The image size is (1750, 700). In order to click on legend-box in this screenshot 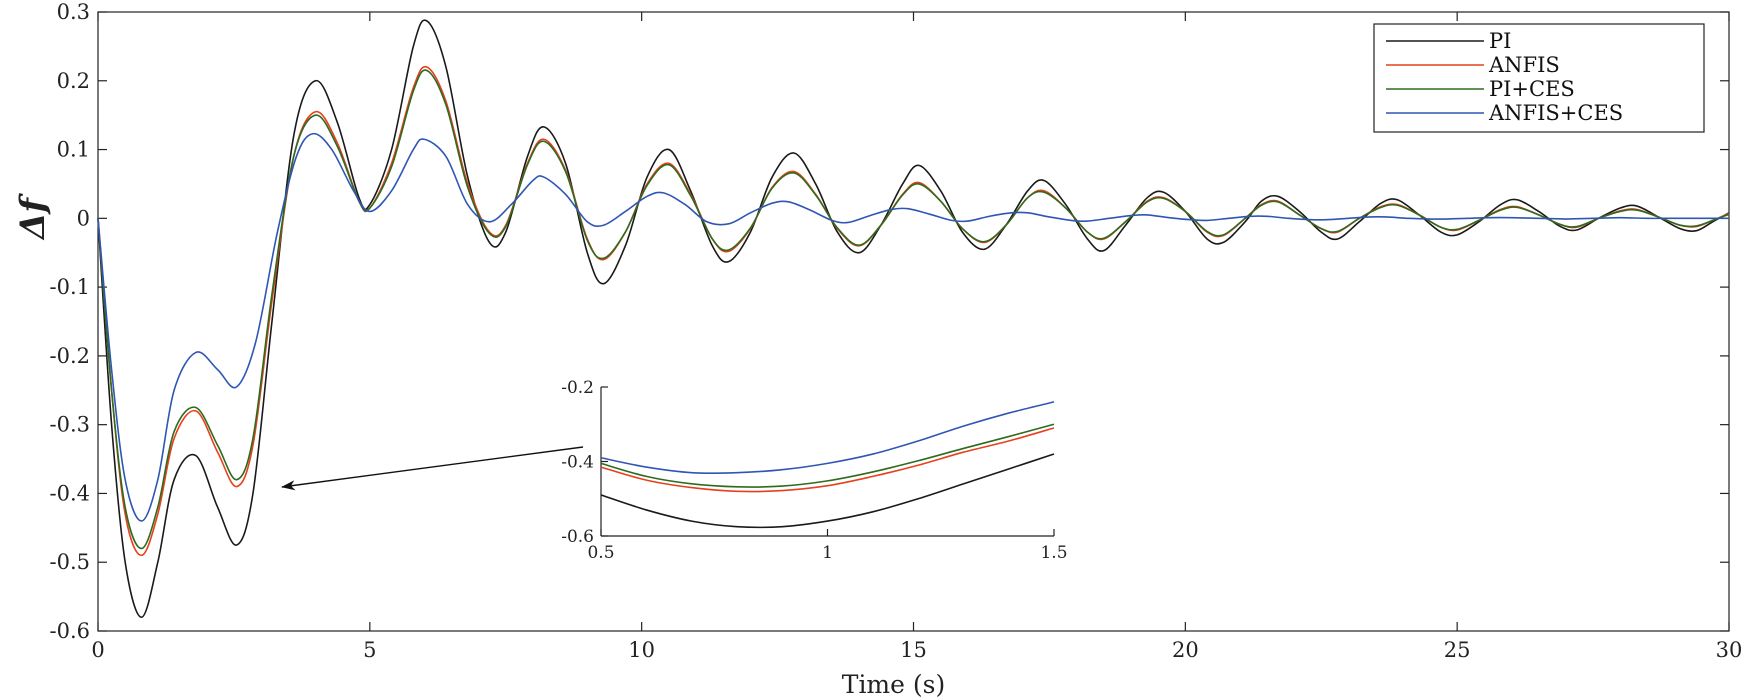, I will do `click(1539, 78)`.